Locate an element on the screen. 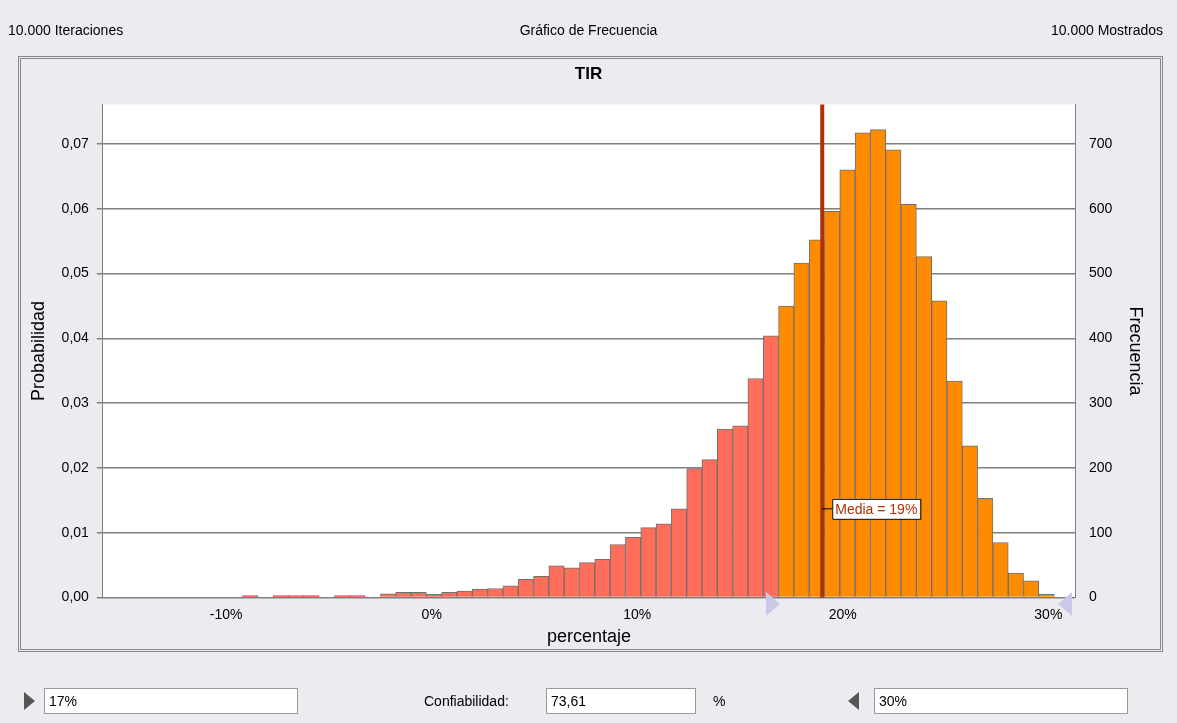 Image resolution: width=1177 pixels, height=723 pixels. y2-tick-label: 0 is located at coordinates (1093, 596).